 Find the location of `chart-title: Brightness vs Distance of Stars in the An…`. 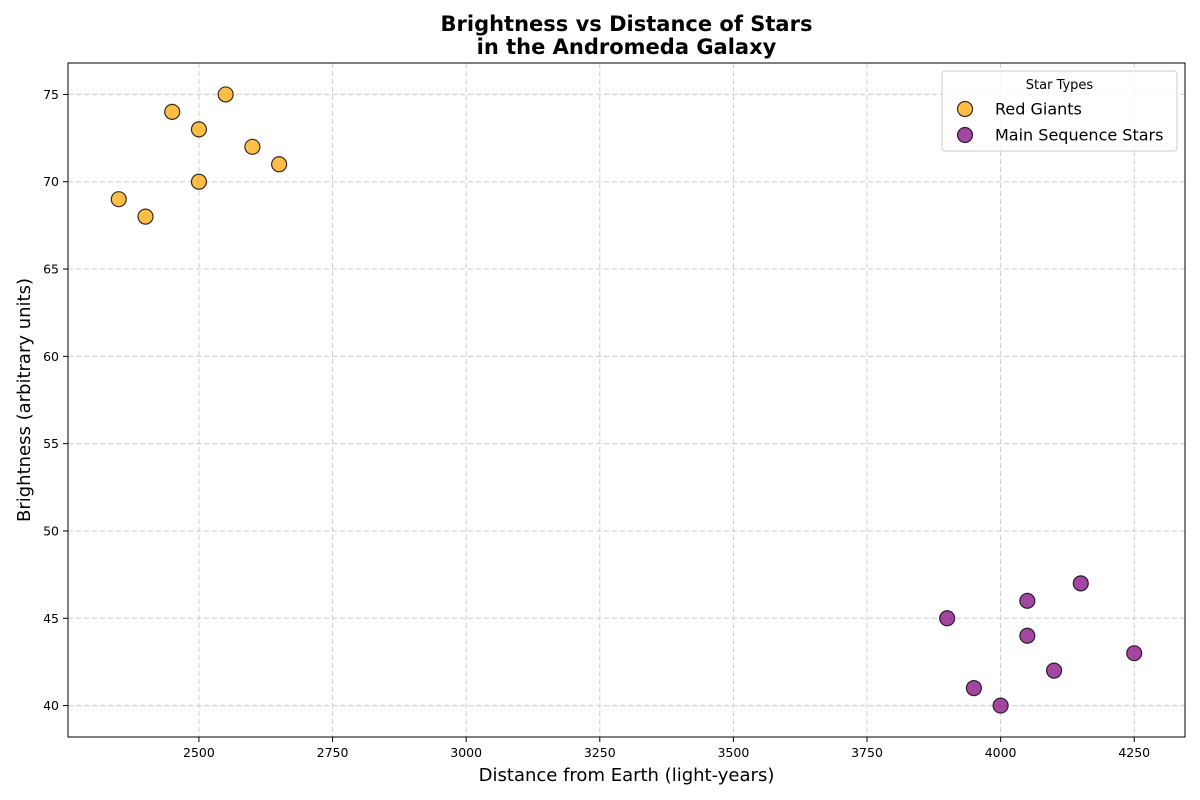

chart-title: Brightness vs Distance of Stars in the An… is located at coordinates (627, 35).